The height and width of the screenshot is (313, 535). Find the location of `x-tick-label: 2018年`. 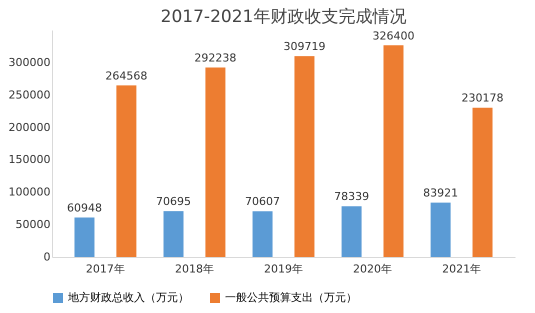

x-tick-label: 2018年 is located at coordinates (194, 269).